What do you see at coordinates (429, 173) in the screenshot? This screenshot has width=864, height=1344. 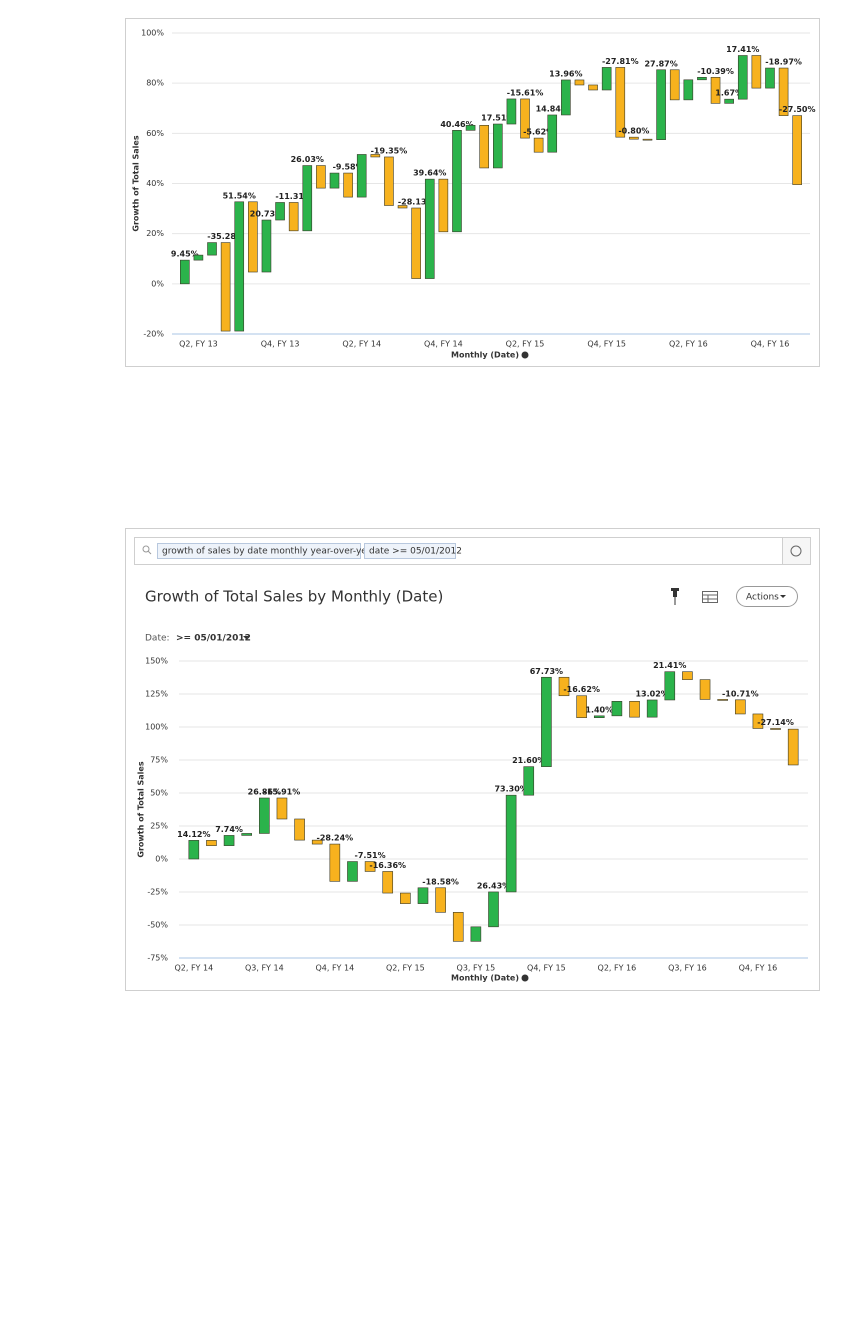 I see `data-label: 39.64%` at bounding box center [429, 173].